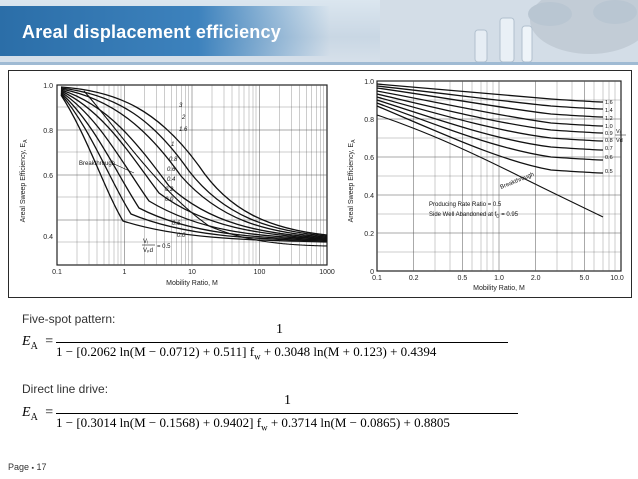  Describe the element at coordinates (41, 467) in the screenshot. I see `page-number: 17` at that location.